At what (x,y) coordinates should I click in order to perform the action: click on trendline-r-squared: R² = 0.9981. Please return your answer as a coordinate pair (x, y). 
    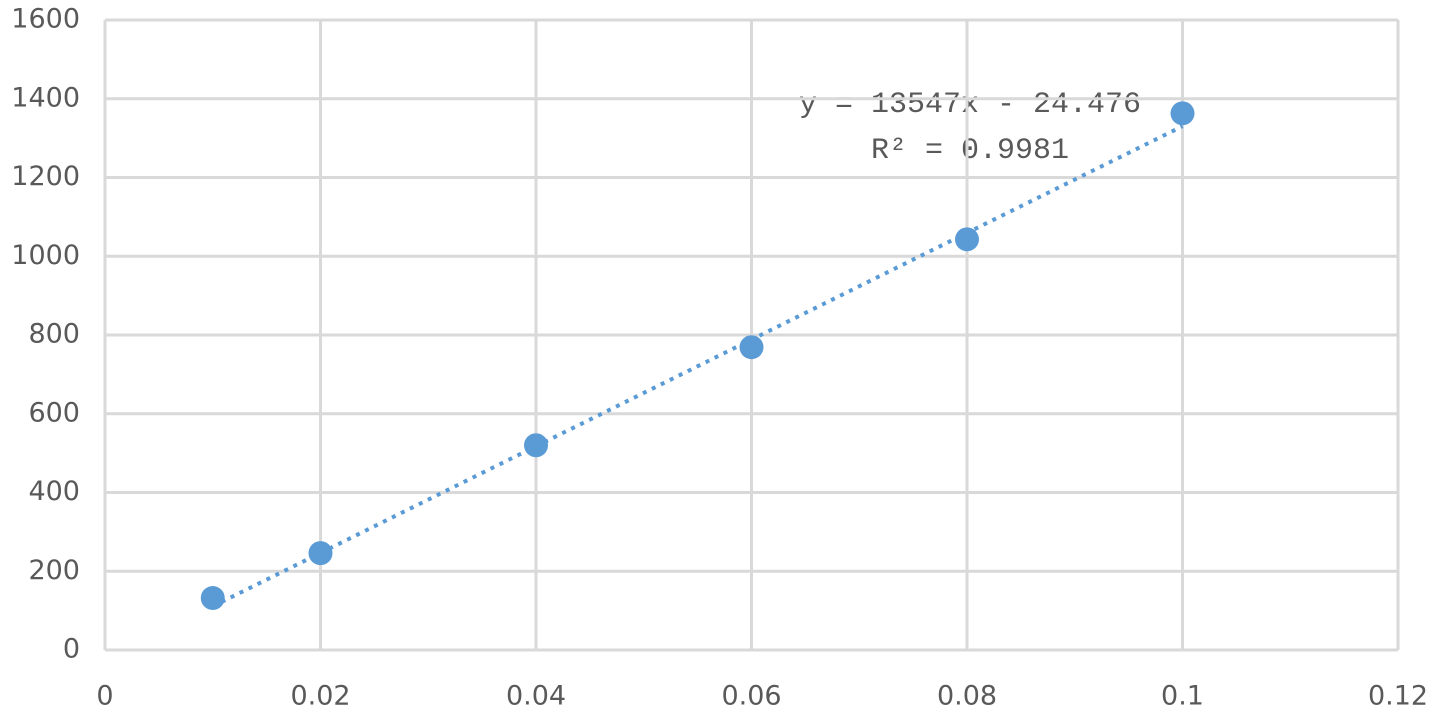
    Looking at the image, I should click on (970, 151).